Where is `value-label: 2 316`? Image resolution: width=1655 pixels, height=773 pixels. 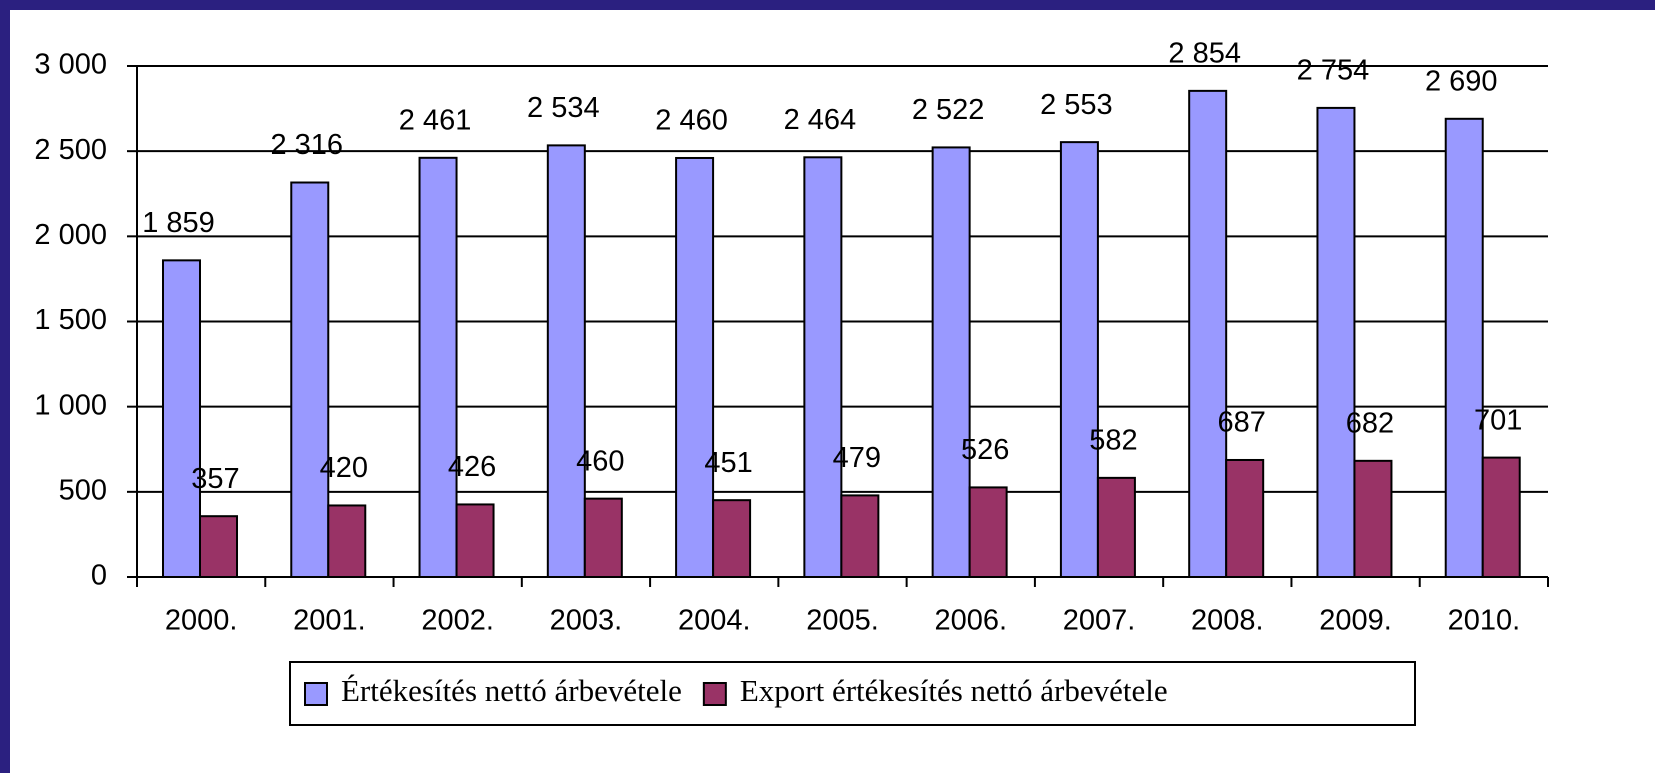
value-label: 2 316 is located at coordinates (306, 145).